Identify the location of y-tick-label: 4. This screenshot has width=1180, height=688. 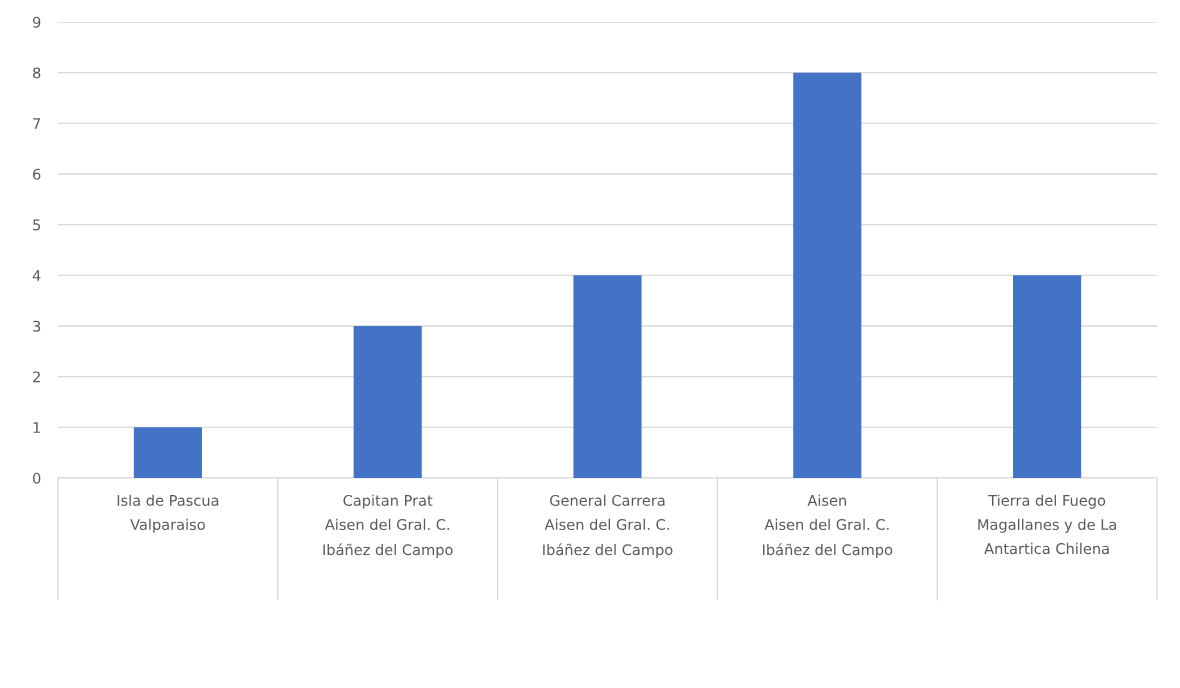
(36, 275).